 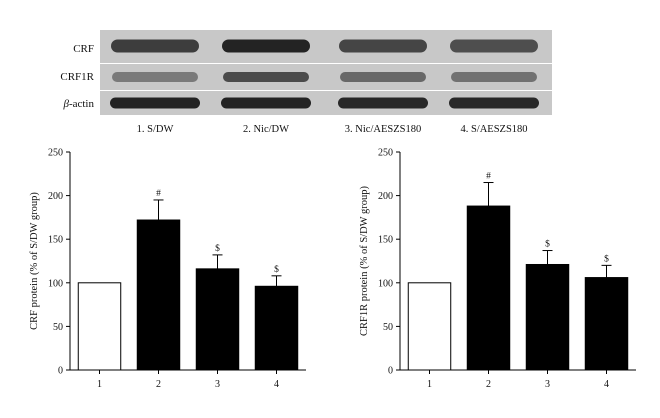 What do you see at coordinates (383, 129) in the screenshot?
I see `lane-label-3: 3. Nic/AESZS180` at bounding box center [383, 129].